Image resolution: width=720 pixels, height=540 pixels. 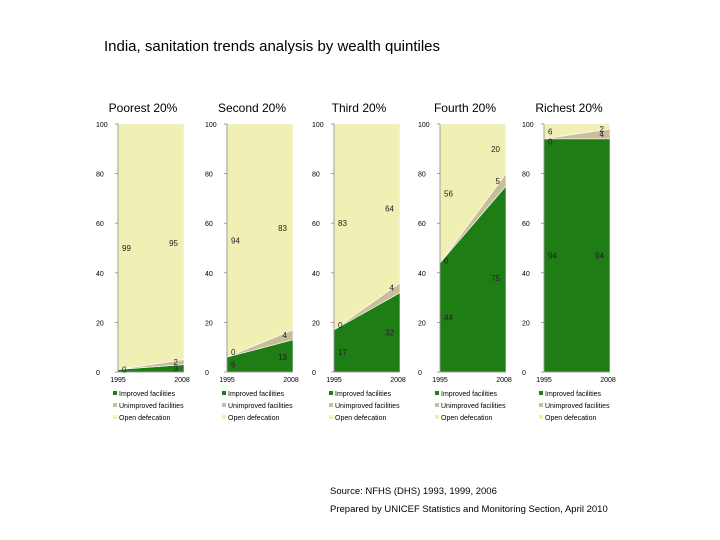 I want to click on source-note: Source: NFHS (DHS) 1993, 1999, 2006, so click(x=413, y=491).